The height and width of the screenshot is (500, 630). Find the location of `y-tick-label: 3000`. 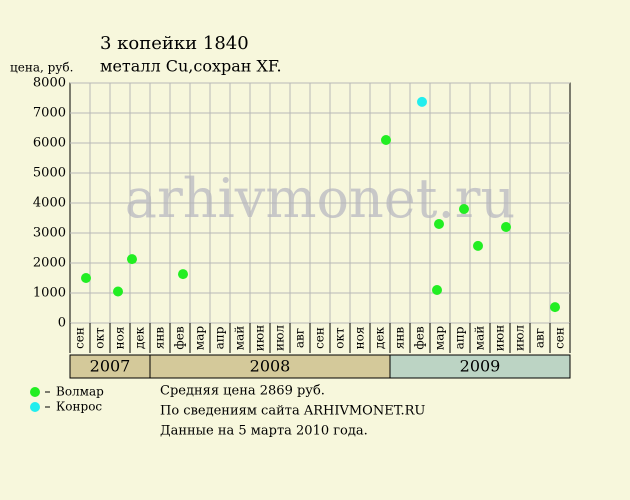

y-tick-label: 3000 is located at coordinates (49, 233).